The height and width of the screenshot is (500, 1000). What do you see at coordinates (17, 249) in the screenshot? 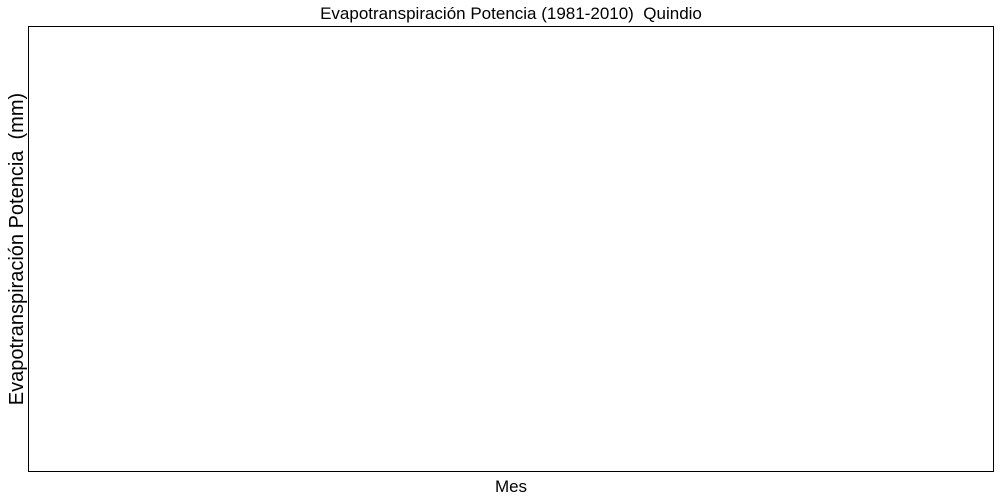
I see `y-axis-label: Evapotranspiración Potencia (mm)` at bounding box center [17, 249].